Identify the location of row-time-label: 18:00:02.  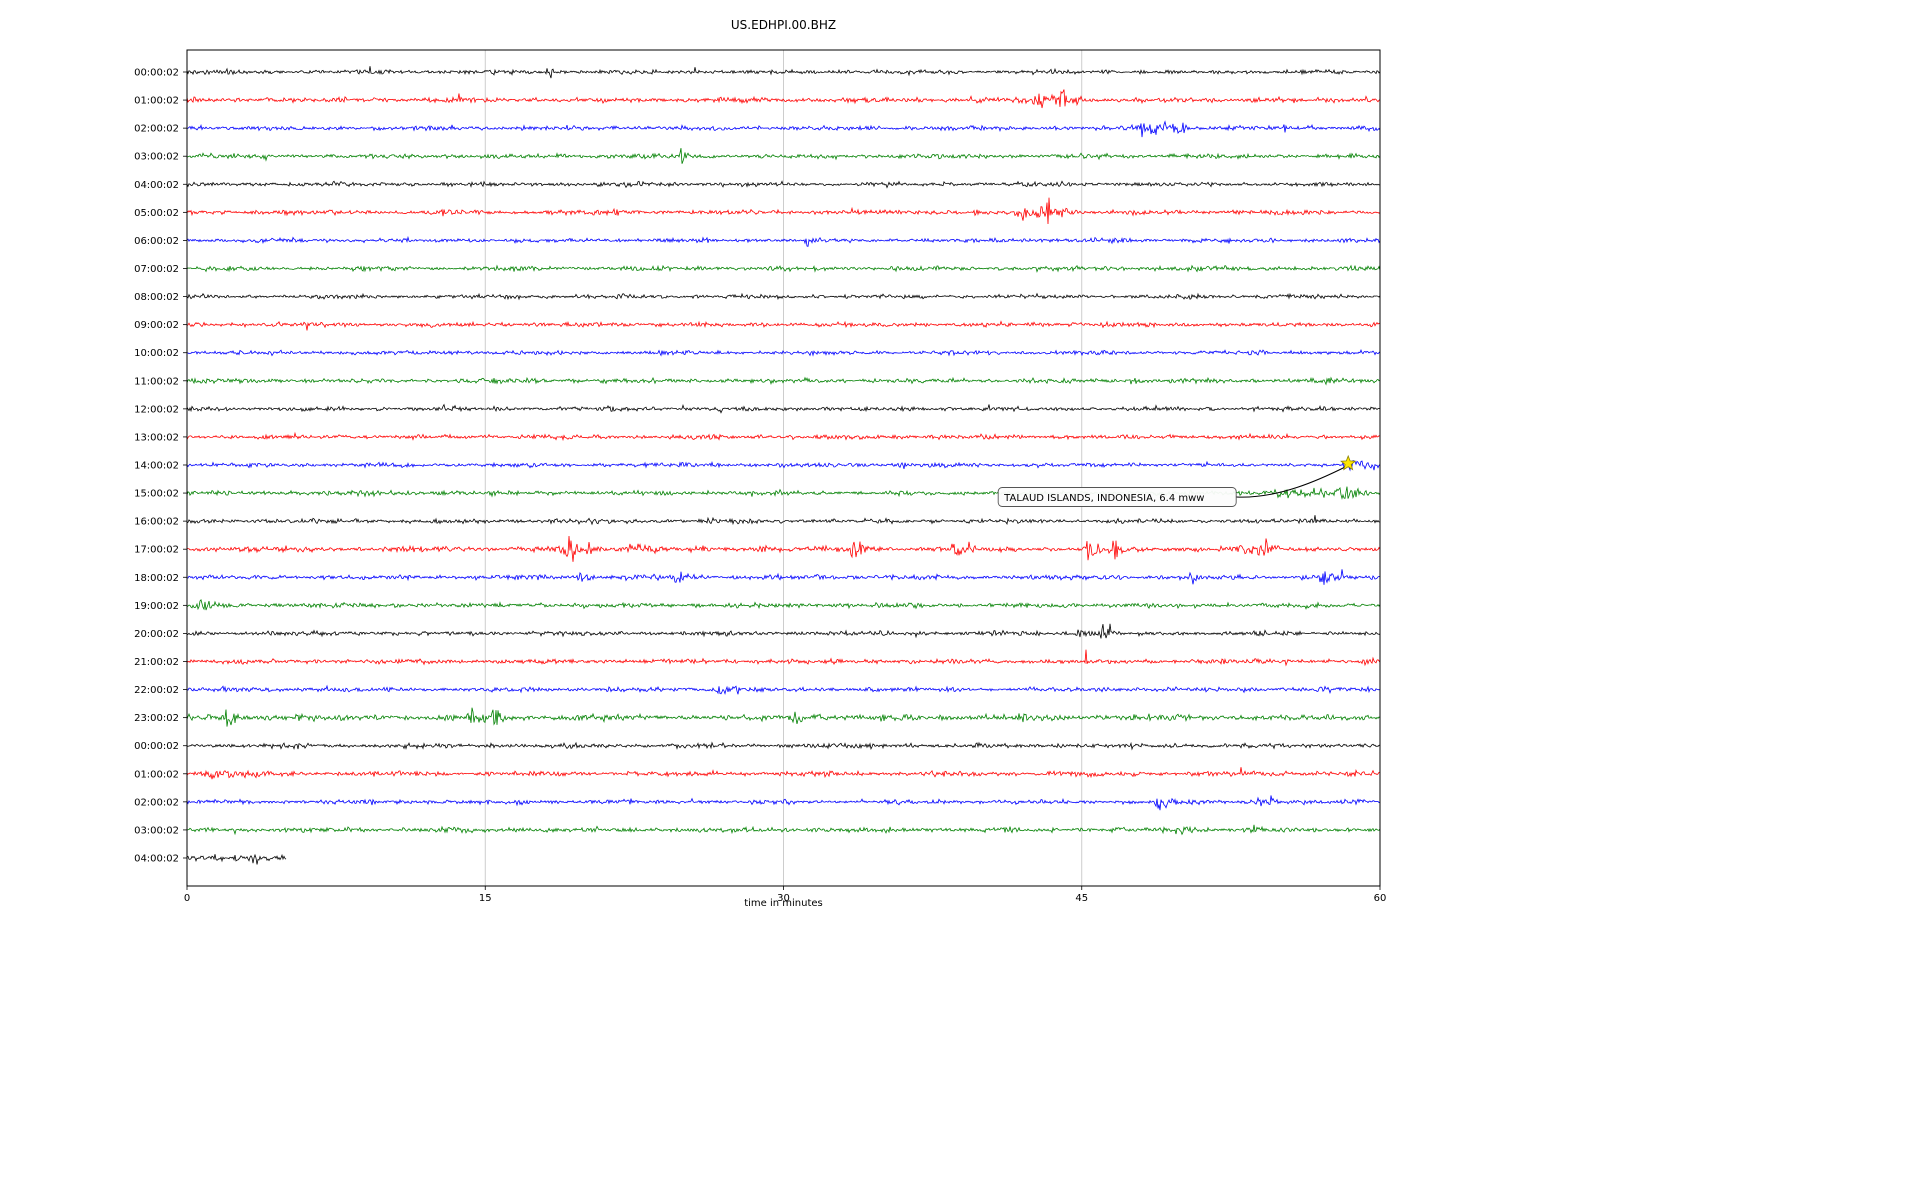
(156, 578).